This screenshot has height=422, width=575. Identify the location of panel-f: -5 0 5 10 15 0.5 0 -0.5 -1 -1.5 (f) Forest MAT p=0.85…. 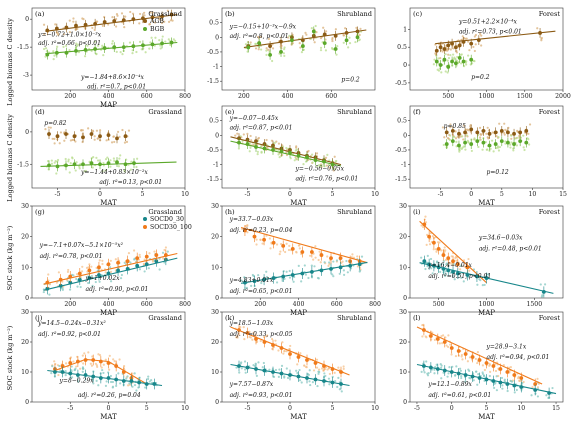
(481, 156).